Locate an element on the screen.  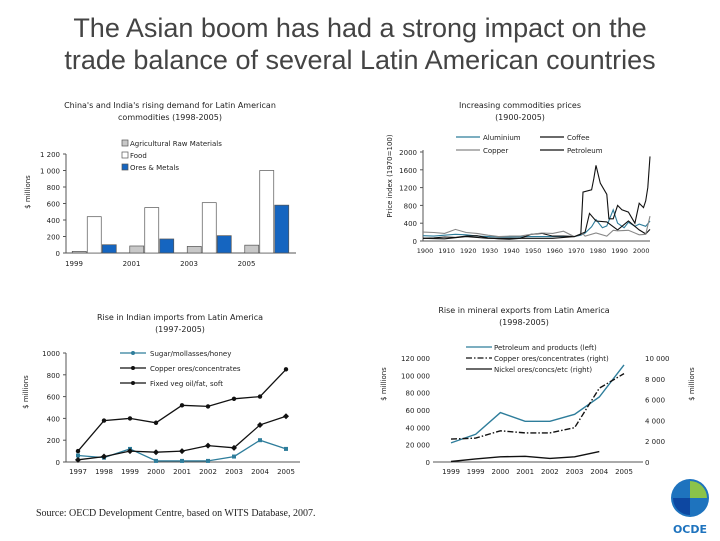
oecd-logo: OCDE is located at coordinates (690, 507).